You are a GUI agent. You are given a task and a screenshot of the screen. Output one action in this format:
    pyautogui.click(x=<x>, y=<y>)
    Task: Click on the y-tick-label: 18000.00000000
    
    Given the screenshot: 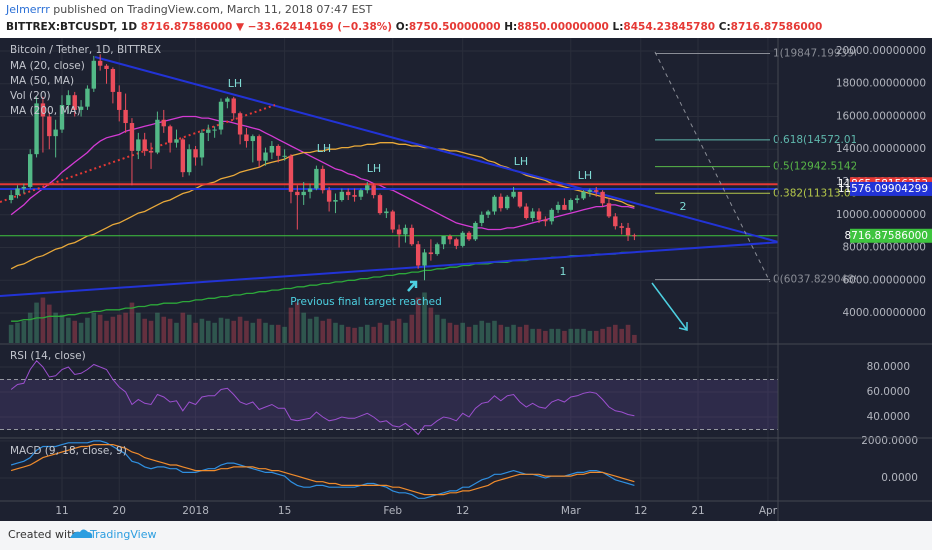 What is the action you would take?
    pyautogui.click(x=881, y=84)
    